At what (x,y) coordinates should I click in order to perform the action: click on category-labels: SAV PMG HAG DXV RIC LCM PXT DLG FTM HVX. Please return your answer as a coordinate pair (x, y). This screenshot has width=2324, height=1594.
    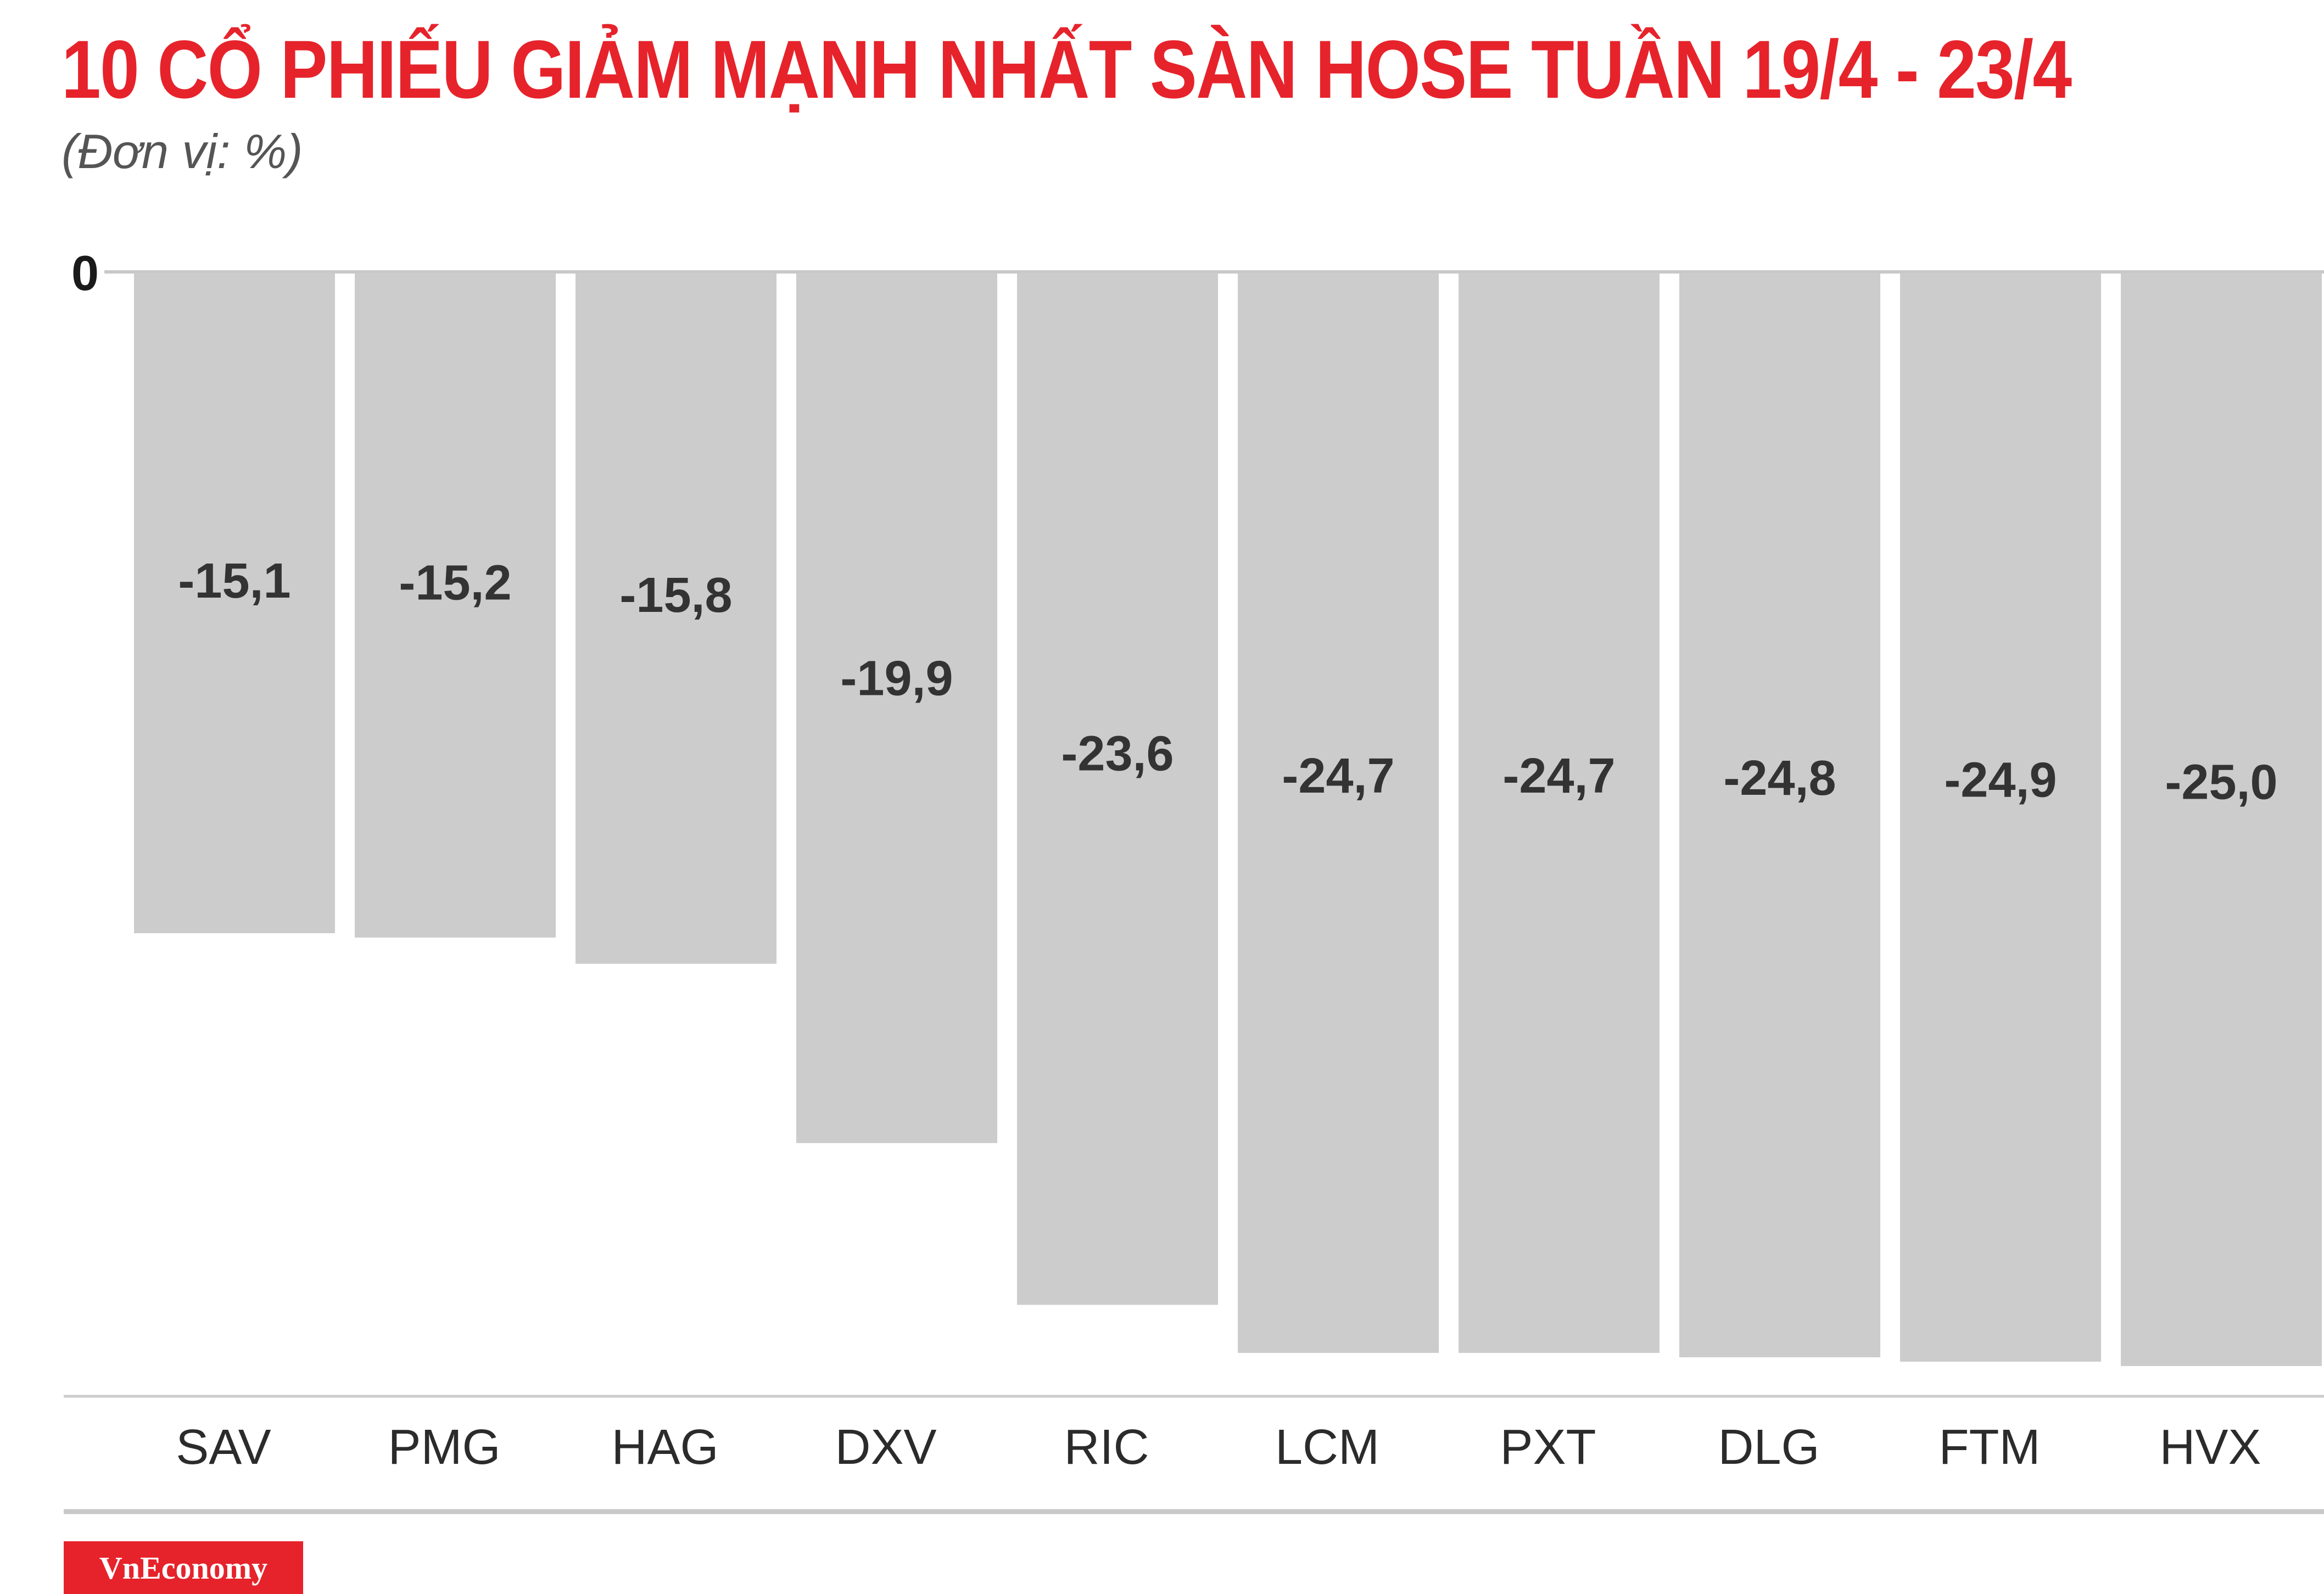
    Looking at the image, I should click on (1218, 1447).